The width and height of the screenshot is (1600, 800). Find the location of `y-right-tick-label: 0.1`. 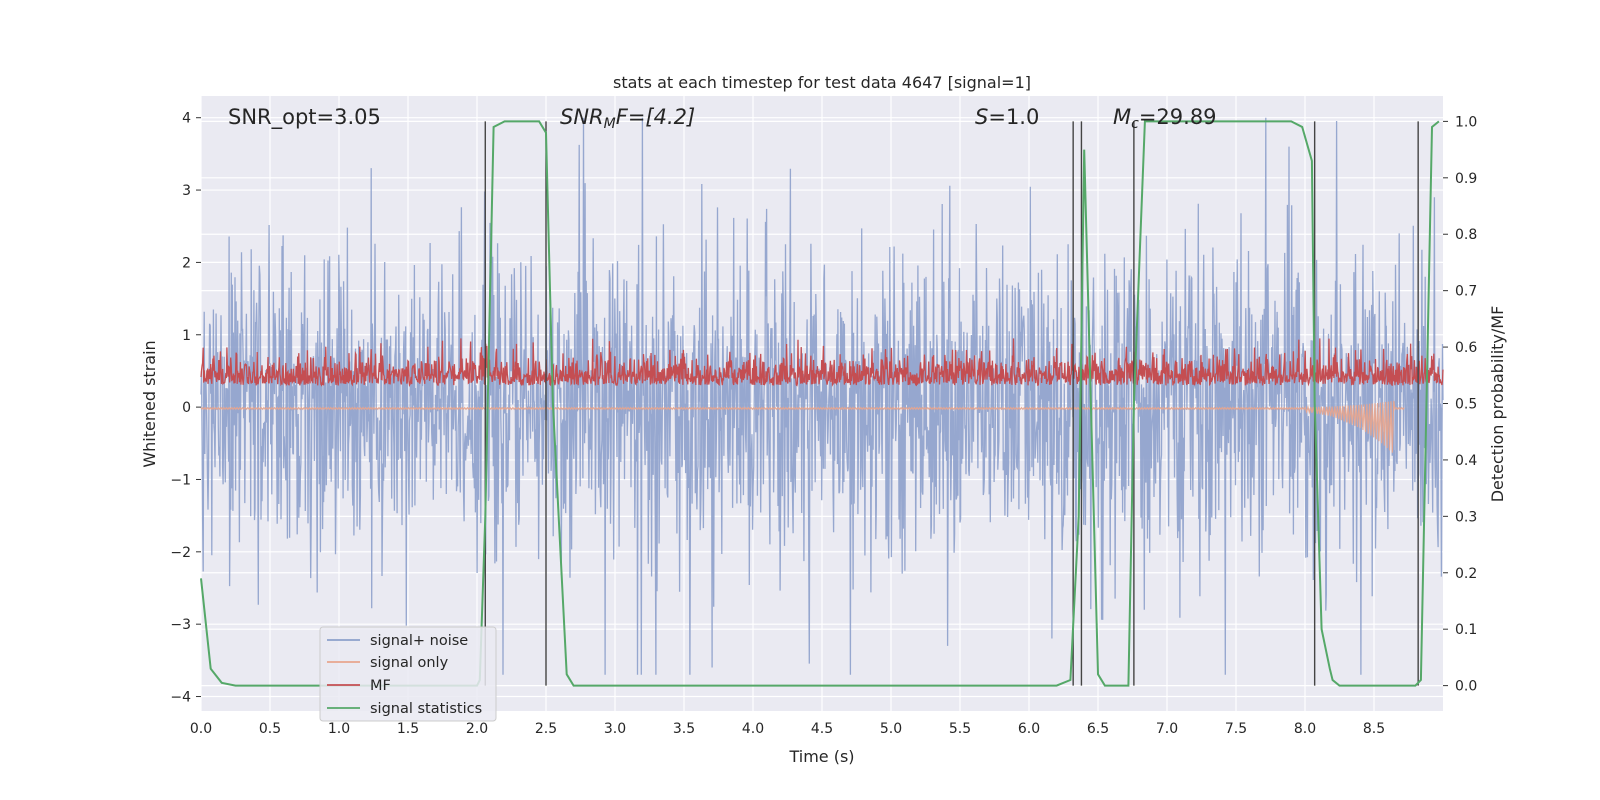

y-right-tick-label: 0.1 is located at coordinates (1466, 630).